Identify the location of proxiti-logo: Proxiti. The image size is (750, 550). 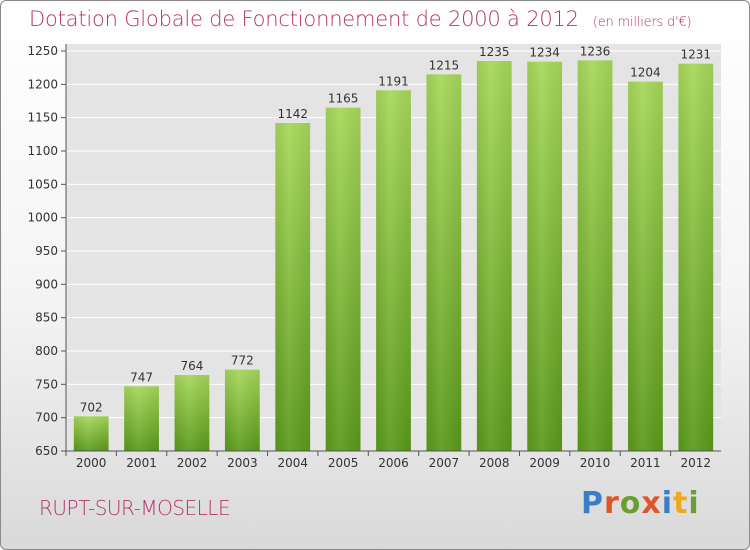
(640, 503).